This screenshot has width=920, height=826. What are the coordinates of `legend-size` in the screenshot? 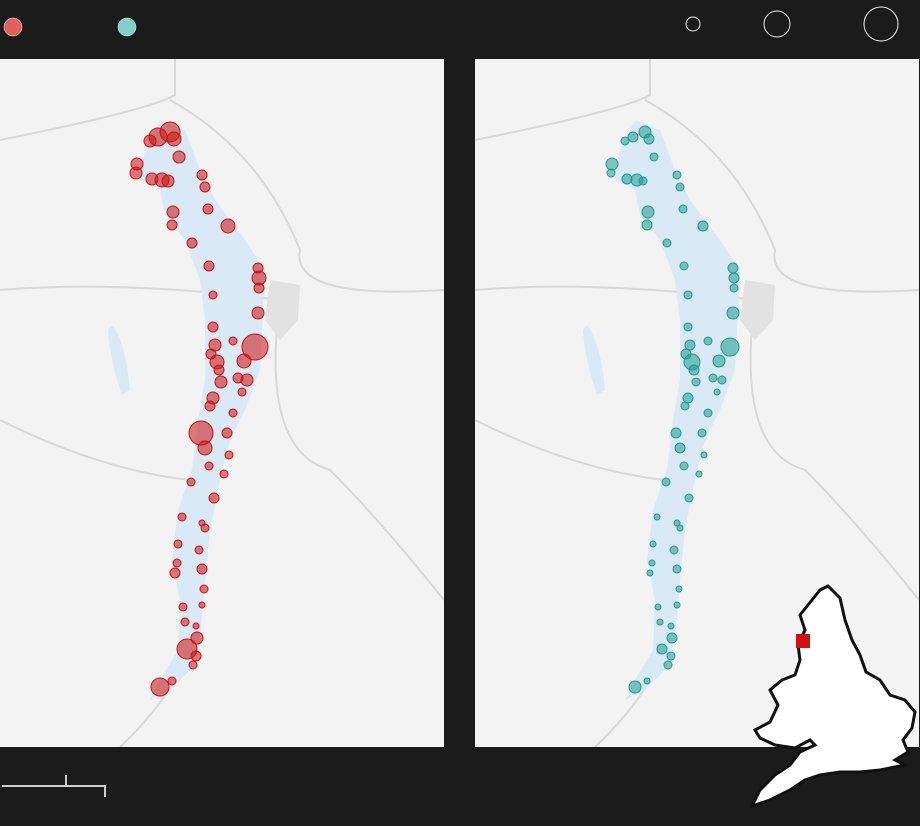 It's located at (777, 24).